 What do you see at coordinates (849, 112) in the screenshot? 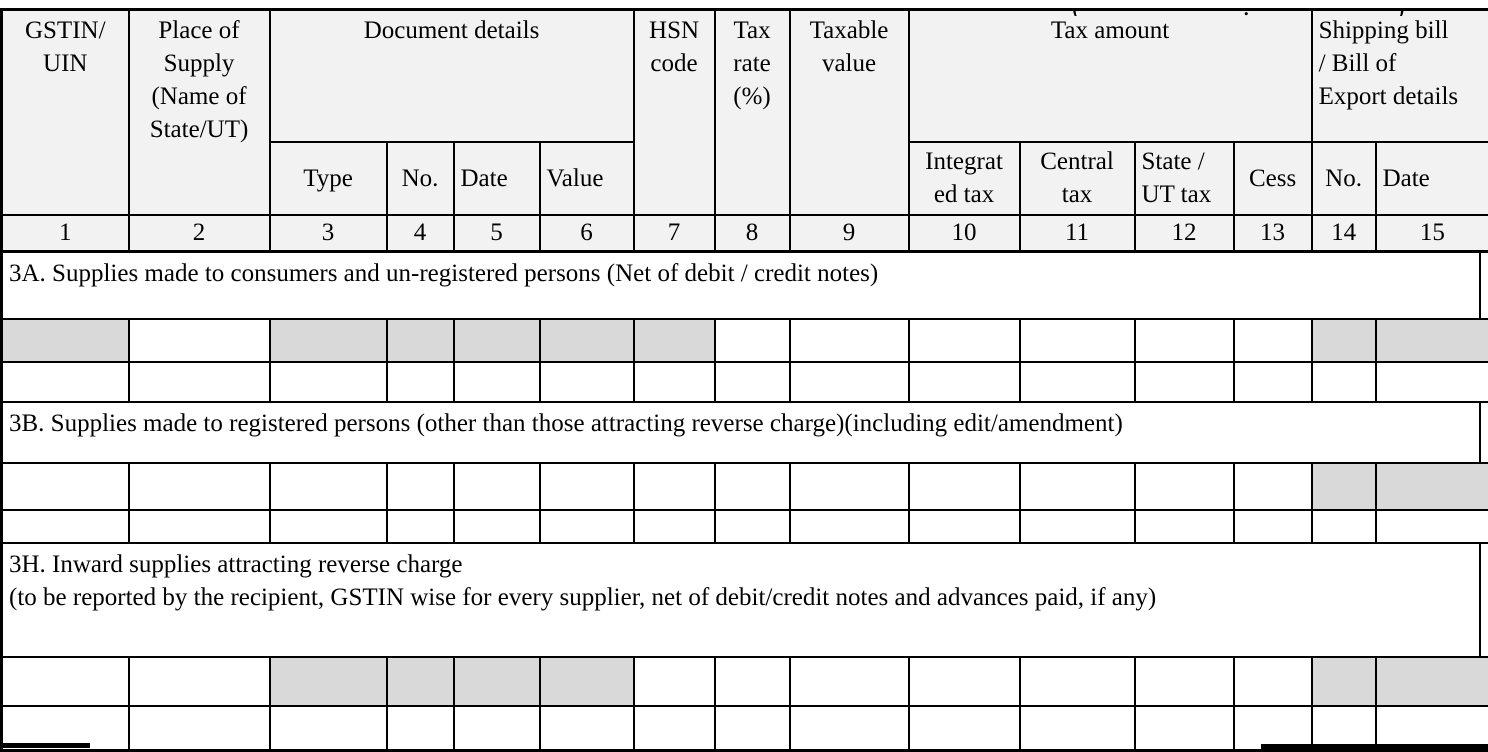
I see `column-header-taxable-value: Taxable value` at bounding box center [849, 112].